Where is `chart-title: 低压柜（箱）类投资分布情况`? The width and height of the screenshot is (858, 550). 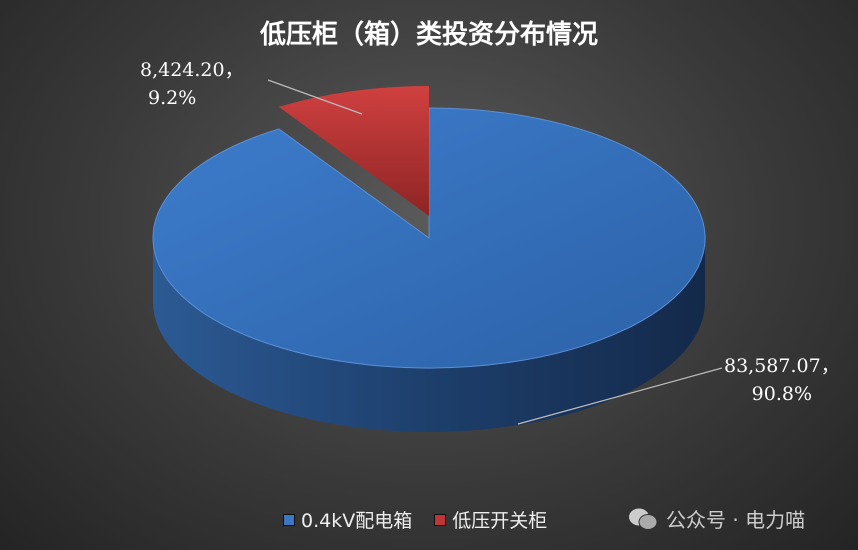
chart-title: 低压柜（箱）类投资分布情况 is located at coordinates (428, 35).